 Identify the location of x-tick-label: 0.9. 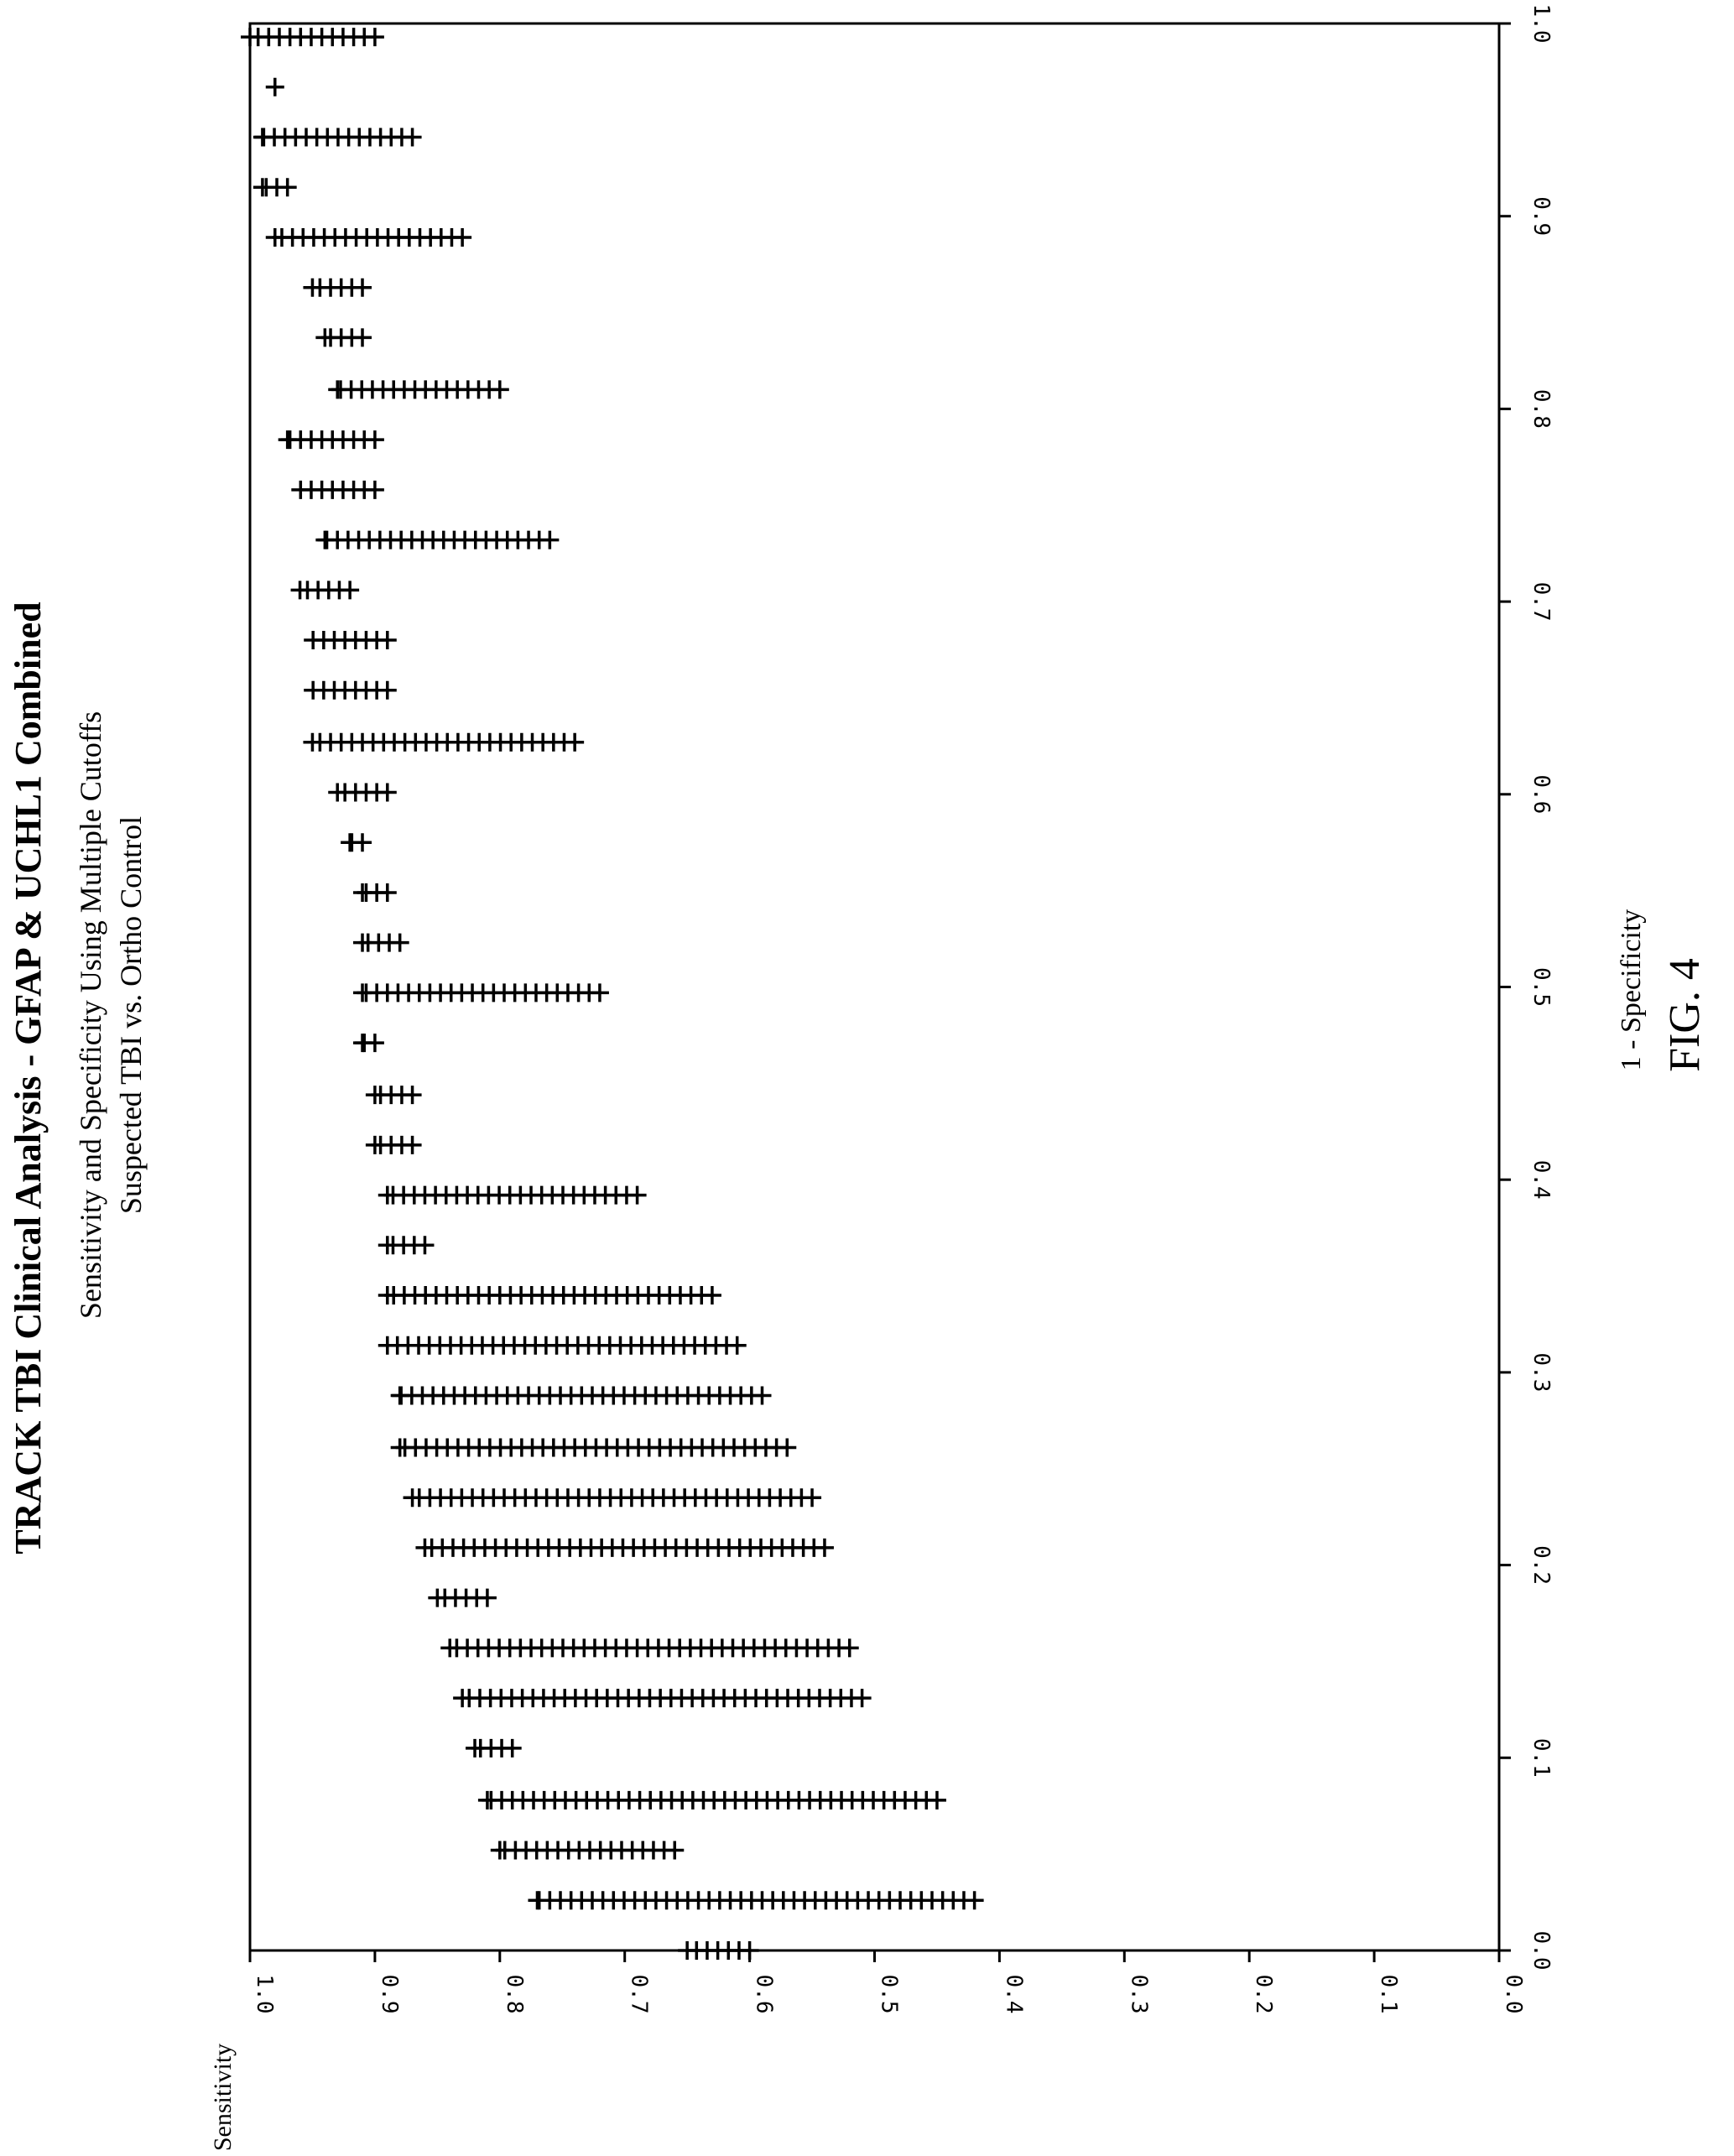
(1541, 216).